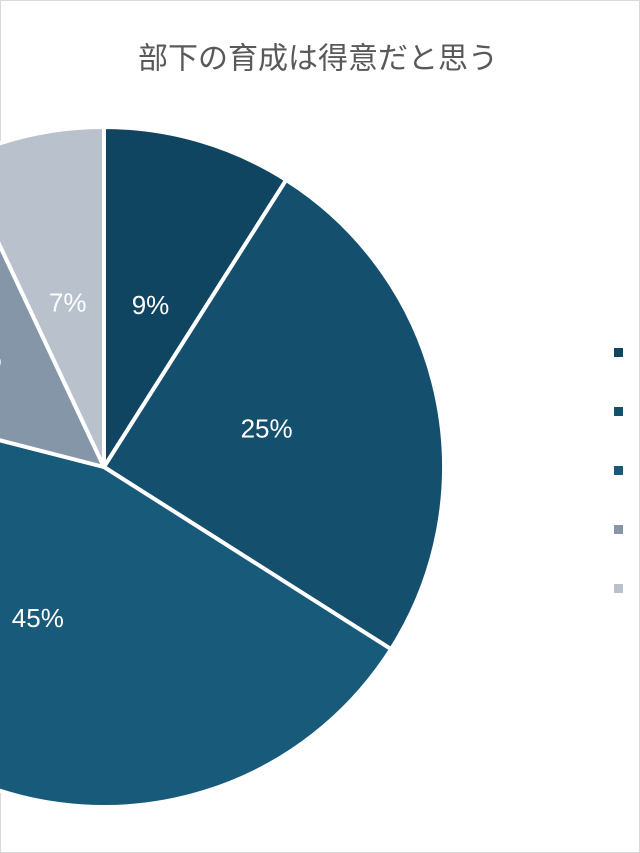 The width and height of the screenshot is (640, 853). I want to click on legend, so click(618, 470).